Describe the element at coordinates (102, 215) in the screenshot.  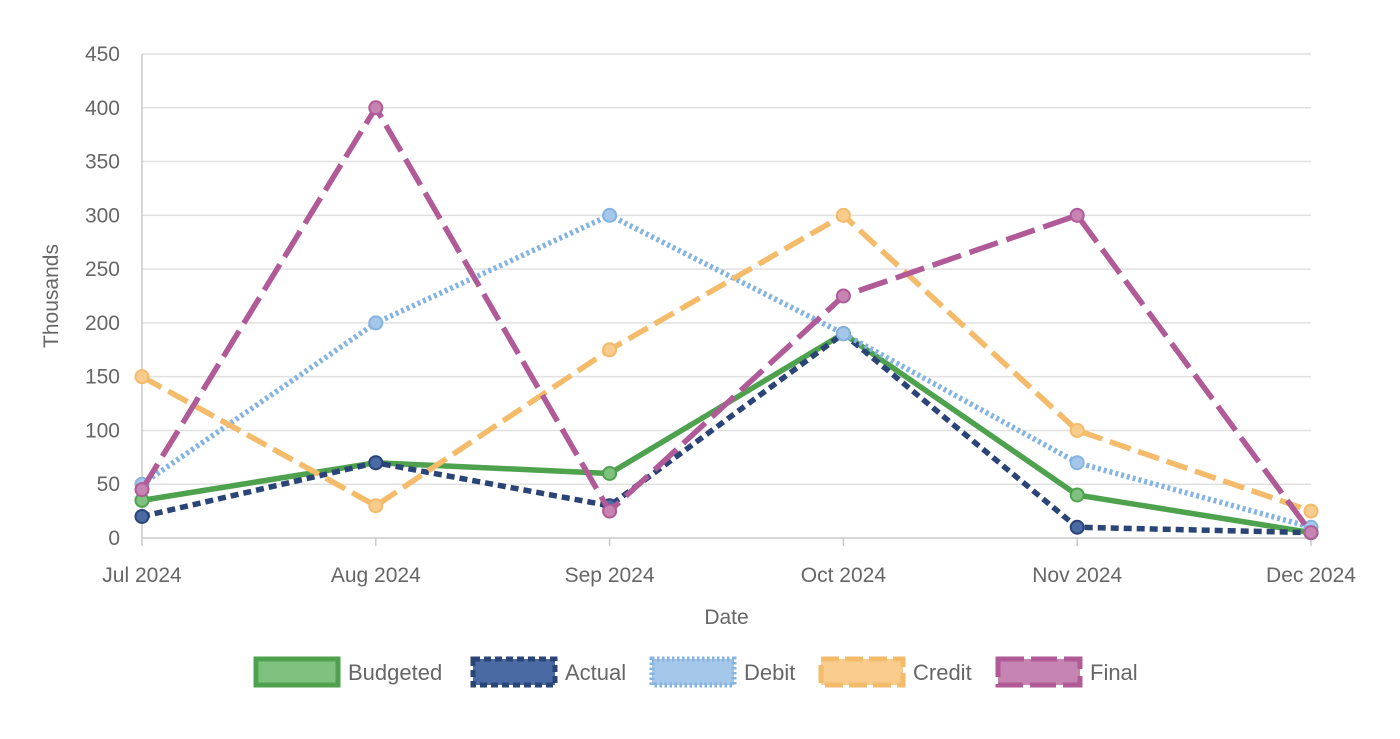
I see `y-tick-label: 300` at that location.